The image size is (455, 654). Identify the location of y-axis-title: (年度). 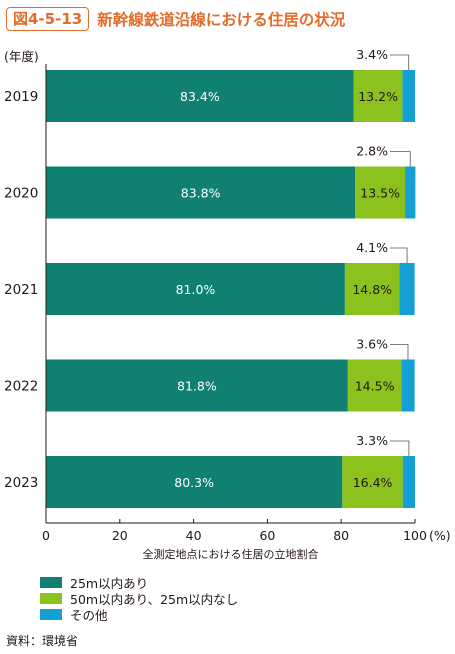
(21, 56).